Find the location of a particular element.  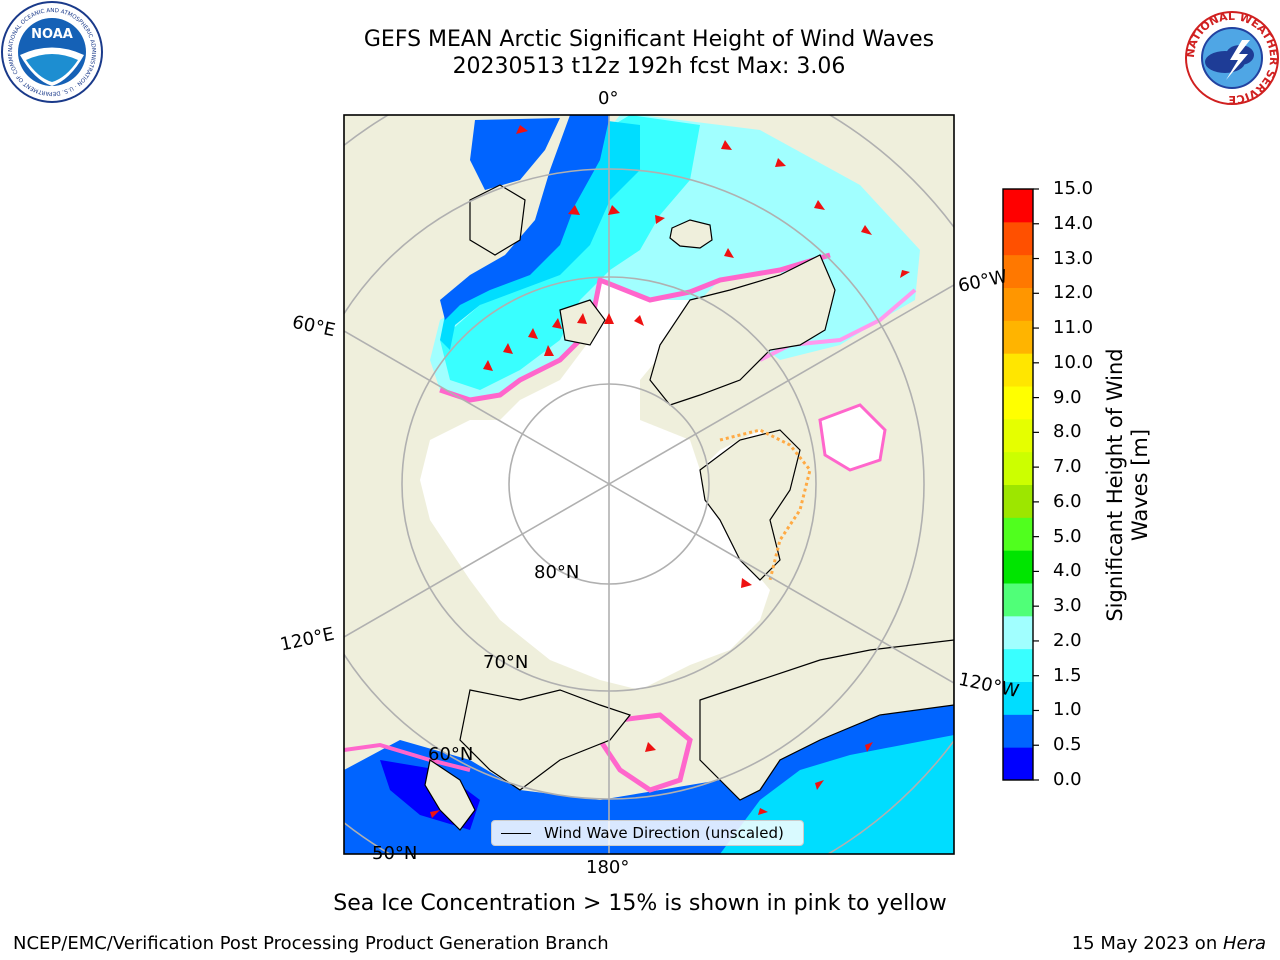

nws-logo: NATIONAL WEATHER SERVICE is located at coordinates (1232, 58).